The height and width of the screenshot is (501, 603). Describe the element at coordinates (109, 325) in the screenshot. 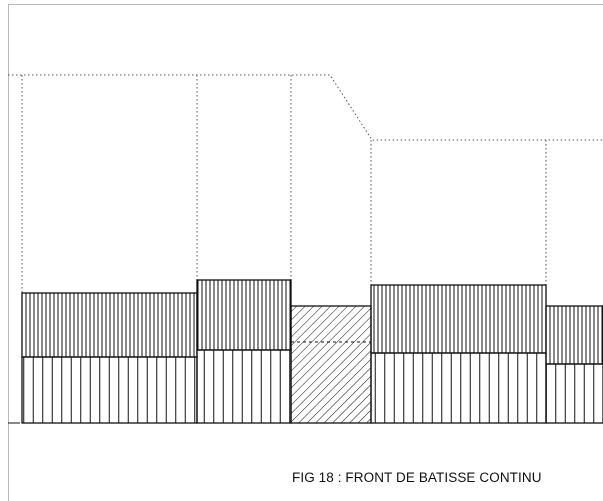

I see `building-1-upper` at that location.